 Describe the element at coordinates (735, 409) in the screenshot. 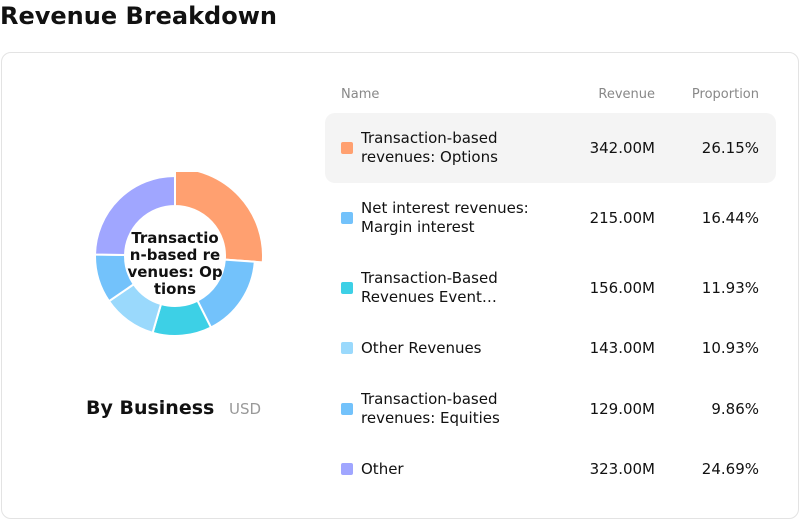

I see `row-proportion: 9.86%` at that location.